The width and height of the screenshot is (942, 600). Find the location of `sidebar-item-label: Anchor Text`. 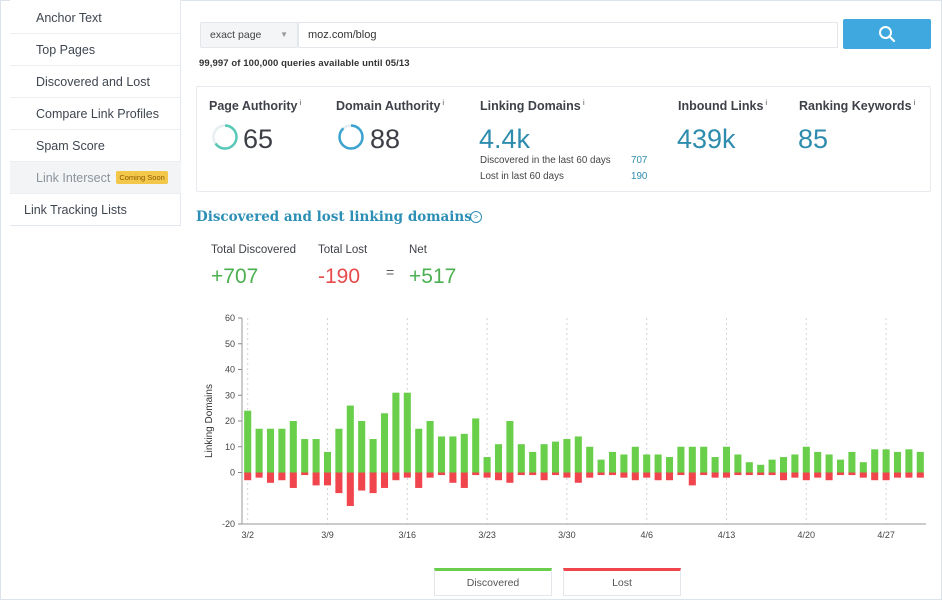

sidebar-item-label: Anchor Text is located at coordinates (69, 17).